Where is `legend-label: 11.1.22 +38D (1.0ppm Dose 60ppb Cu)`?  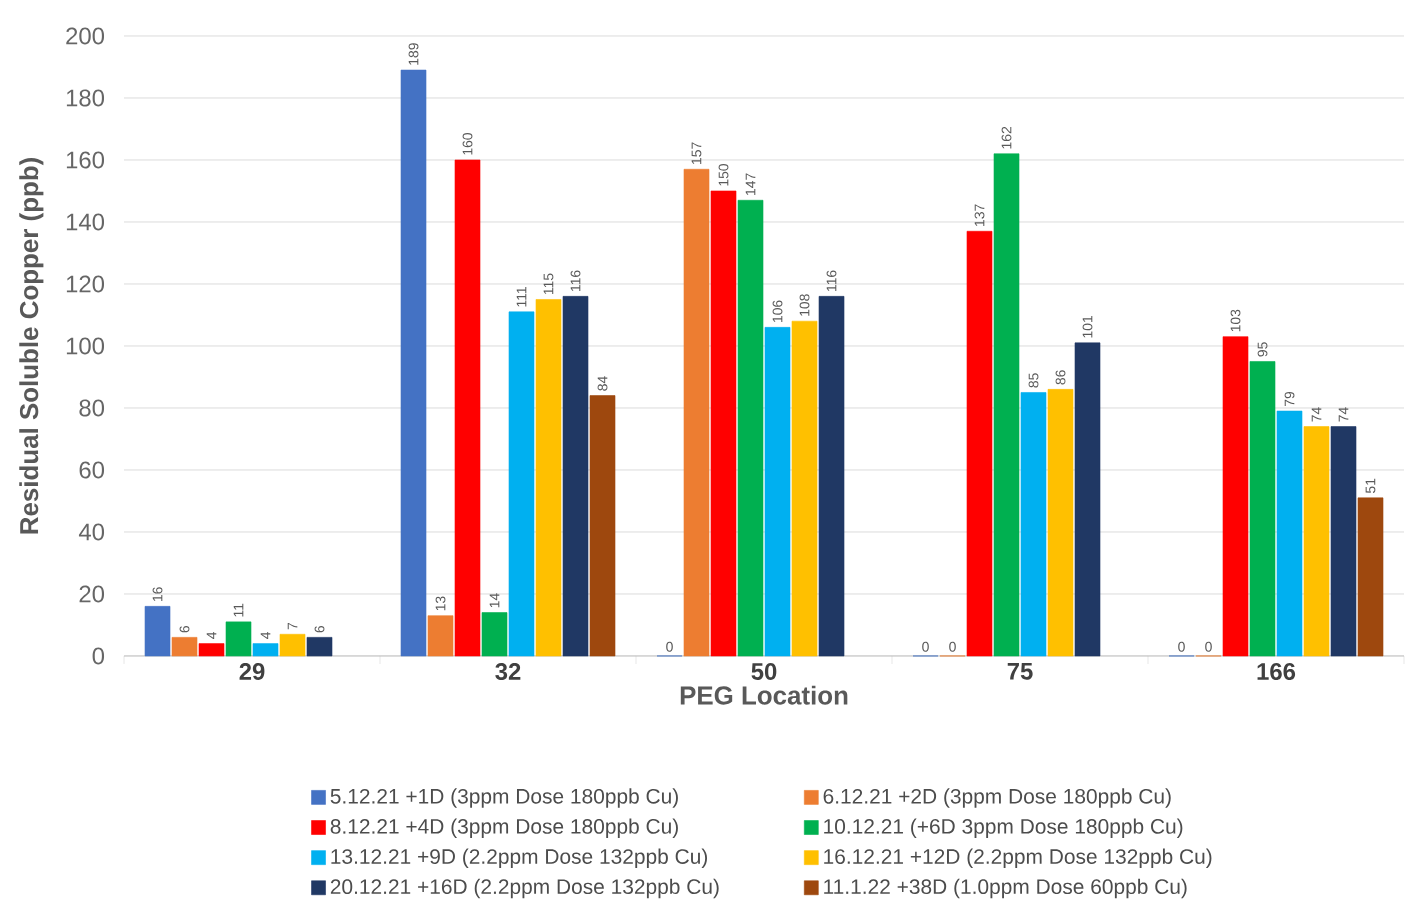 legend-label: 11.1.22 +38D (1.0ppm Dose 60ppb Cu) is located at coordinates (1005, 888).